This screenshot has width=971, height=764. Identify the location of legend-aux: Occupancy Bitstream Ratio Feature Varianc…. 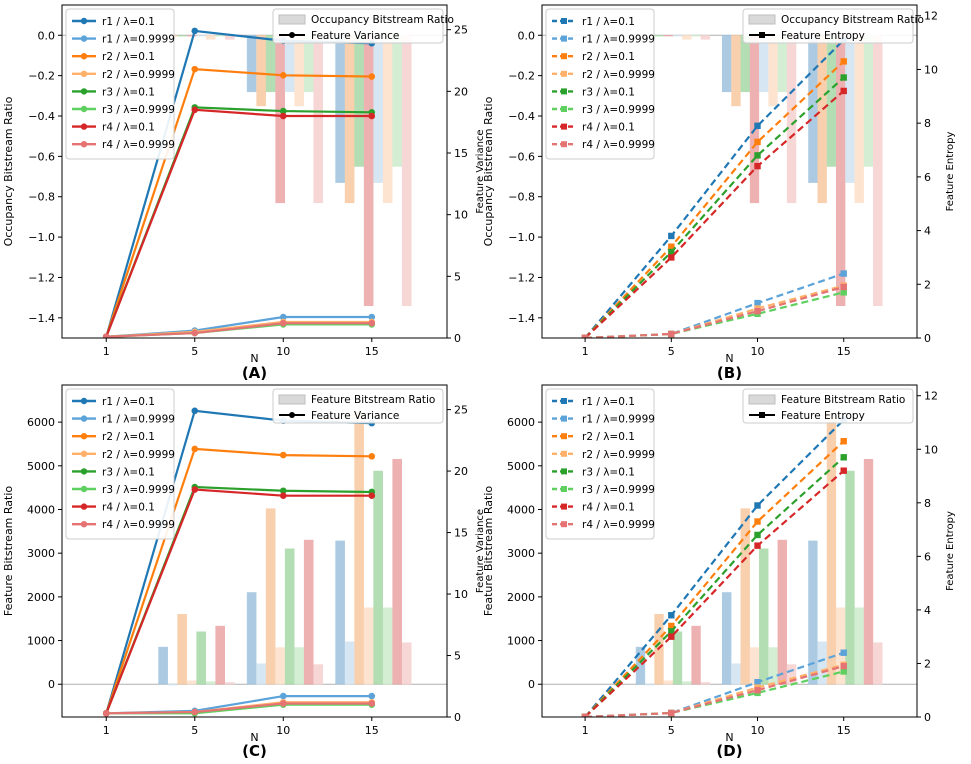
(363, 26).